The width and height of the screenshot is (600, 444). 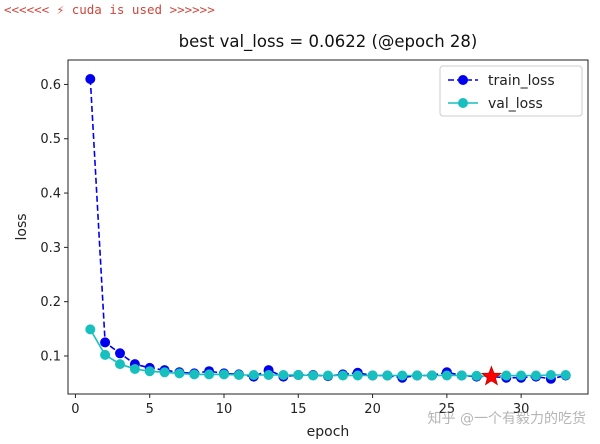 I want to click on y-tick-label: 0.4, so click(x=50, y=194).